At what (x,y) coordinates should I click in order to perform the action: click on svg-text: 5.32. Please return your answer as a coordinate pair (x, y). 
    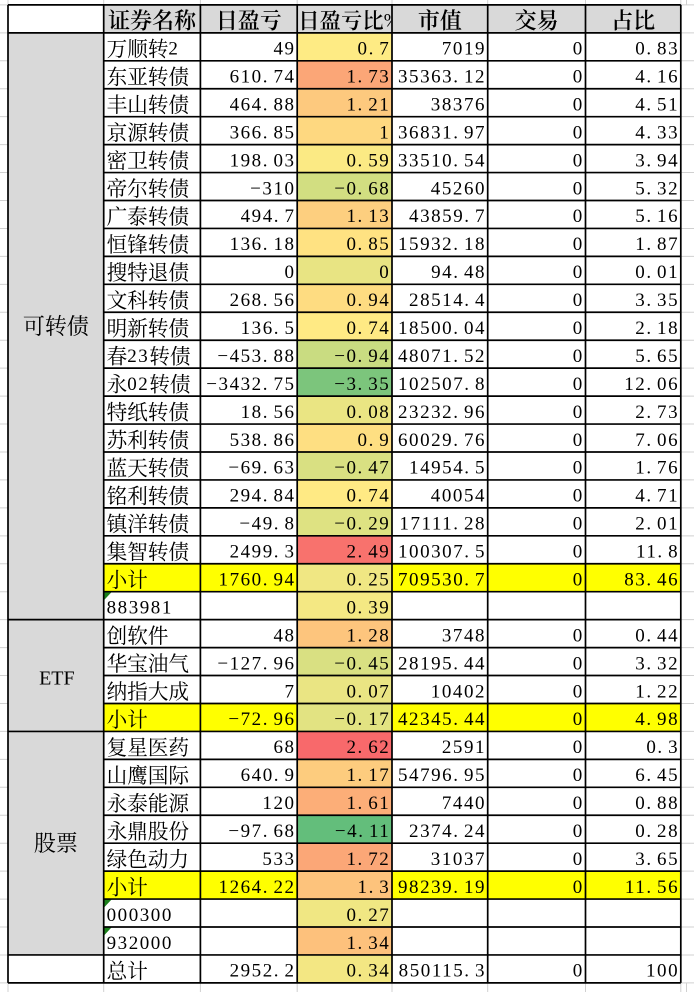
    Looking at the image, I should click on (657, 188).